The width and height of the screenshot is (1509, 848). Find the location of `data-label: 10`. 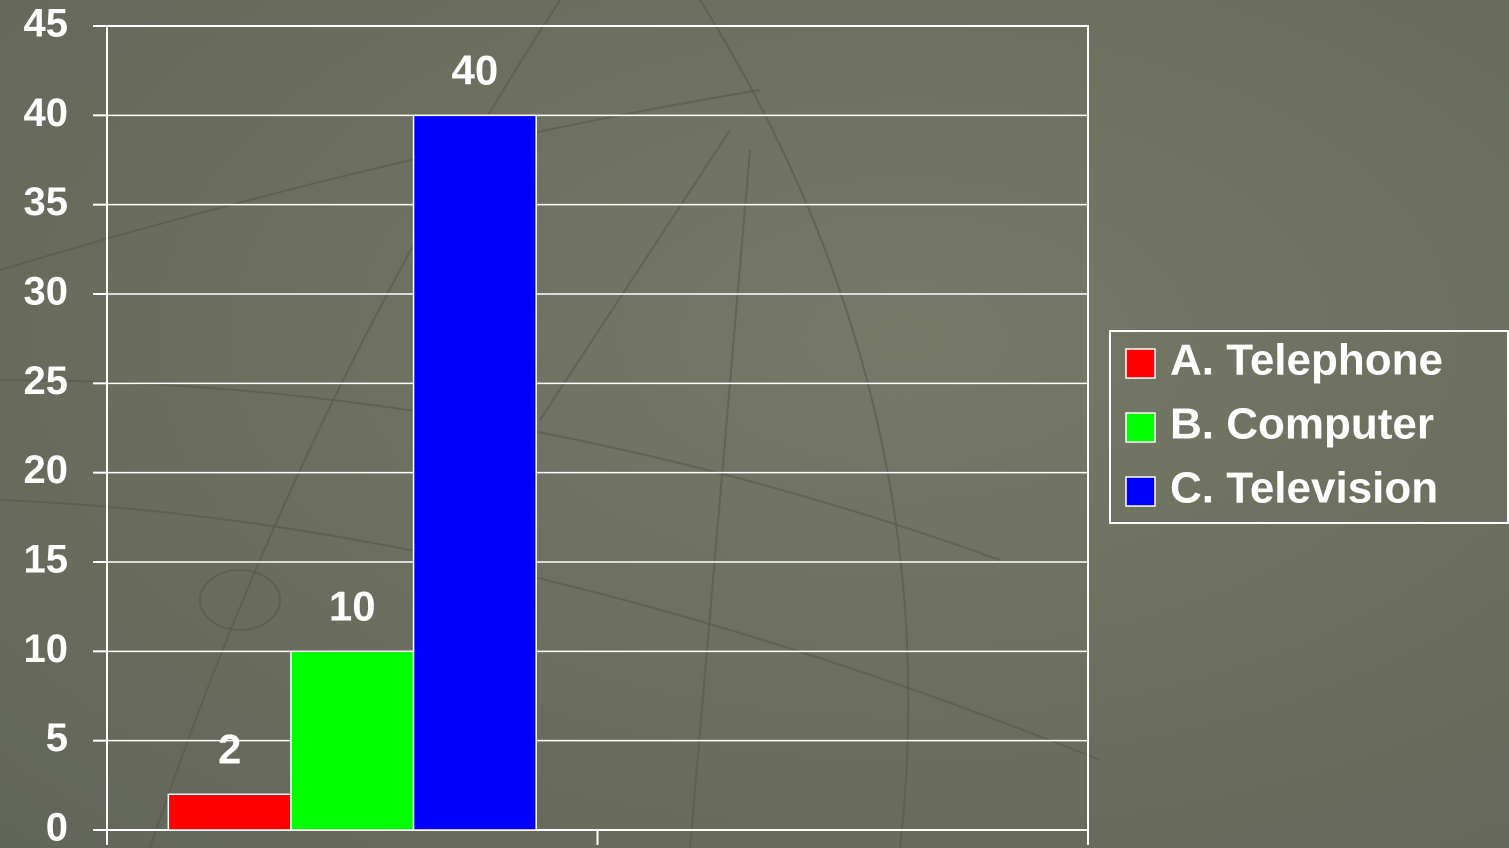

data-label: 10 is located at coordinates (352, 605).